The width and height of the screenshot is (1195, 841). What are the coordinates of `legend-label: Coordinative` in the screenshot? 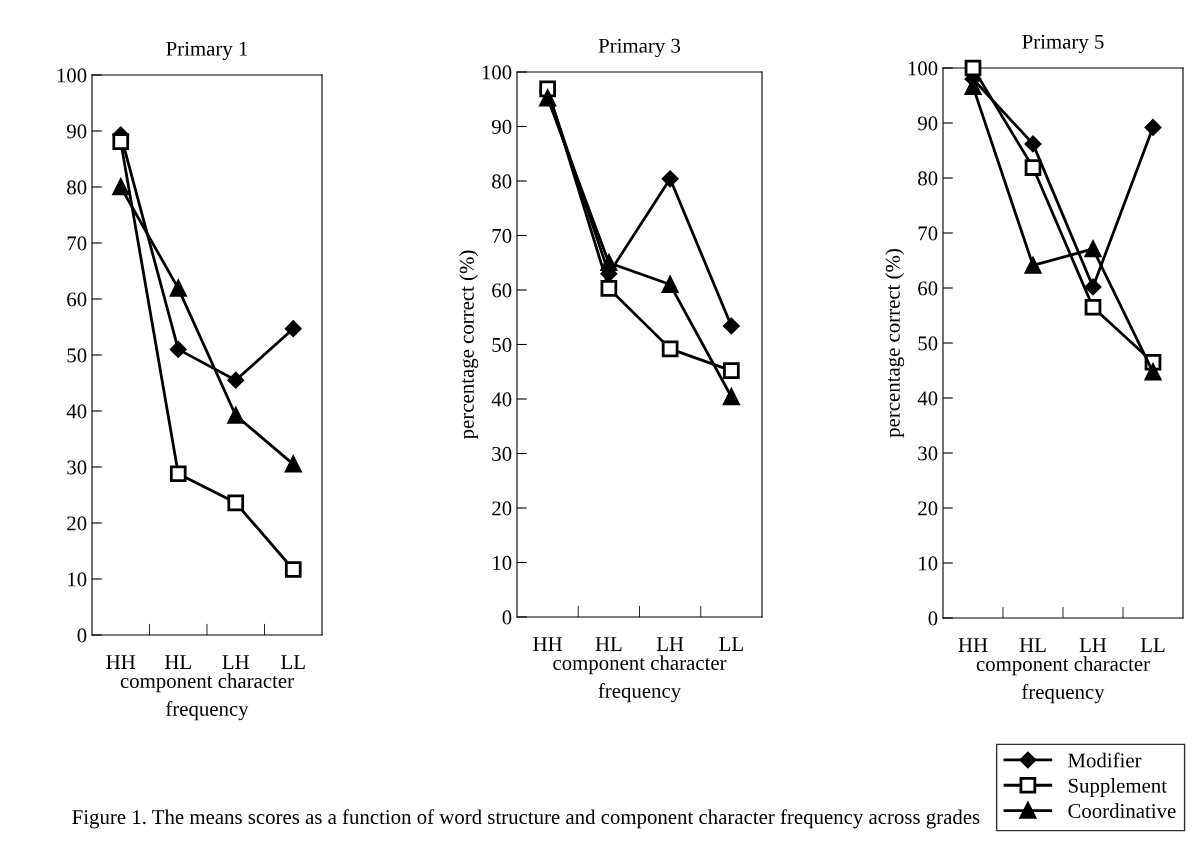 It's located at (1122, 811).